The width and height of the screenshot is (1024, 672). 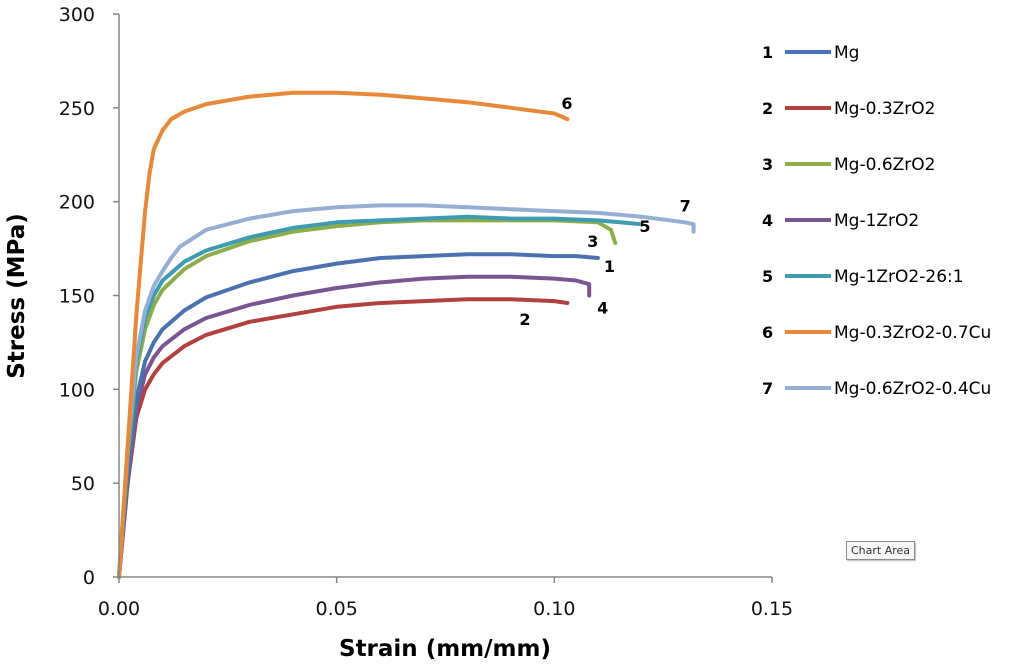 What do you see at coordinates (77, 203) in the screenshot?
I see `y-tick-label: 200` at bounding box center [77, 203].